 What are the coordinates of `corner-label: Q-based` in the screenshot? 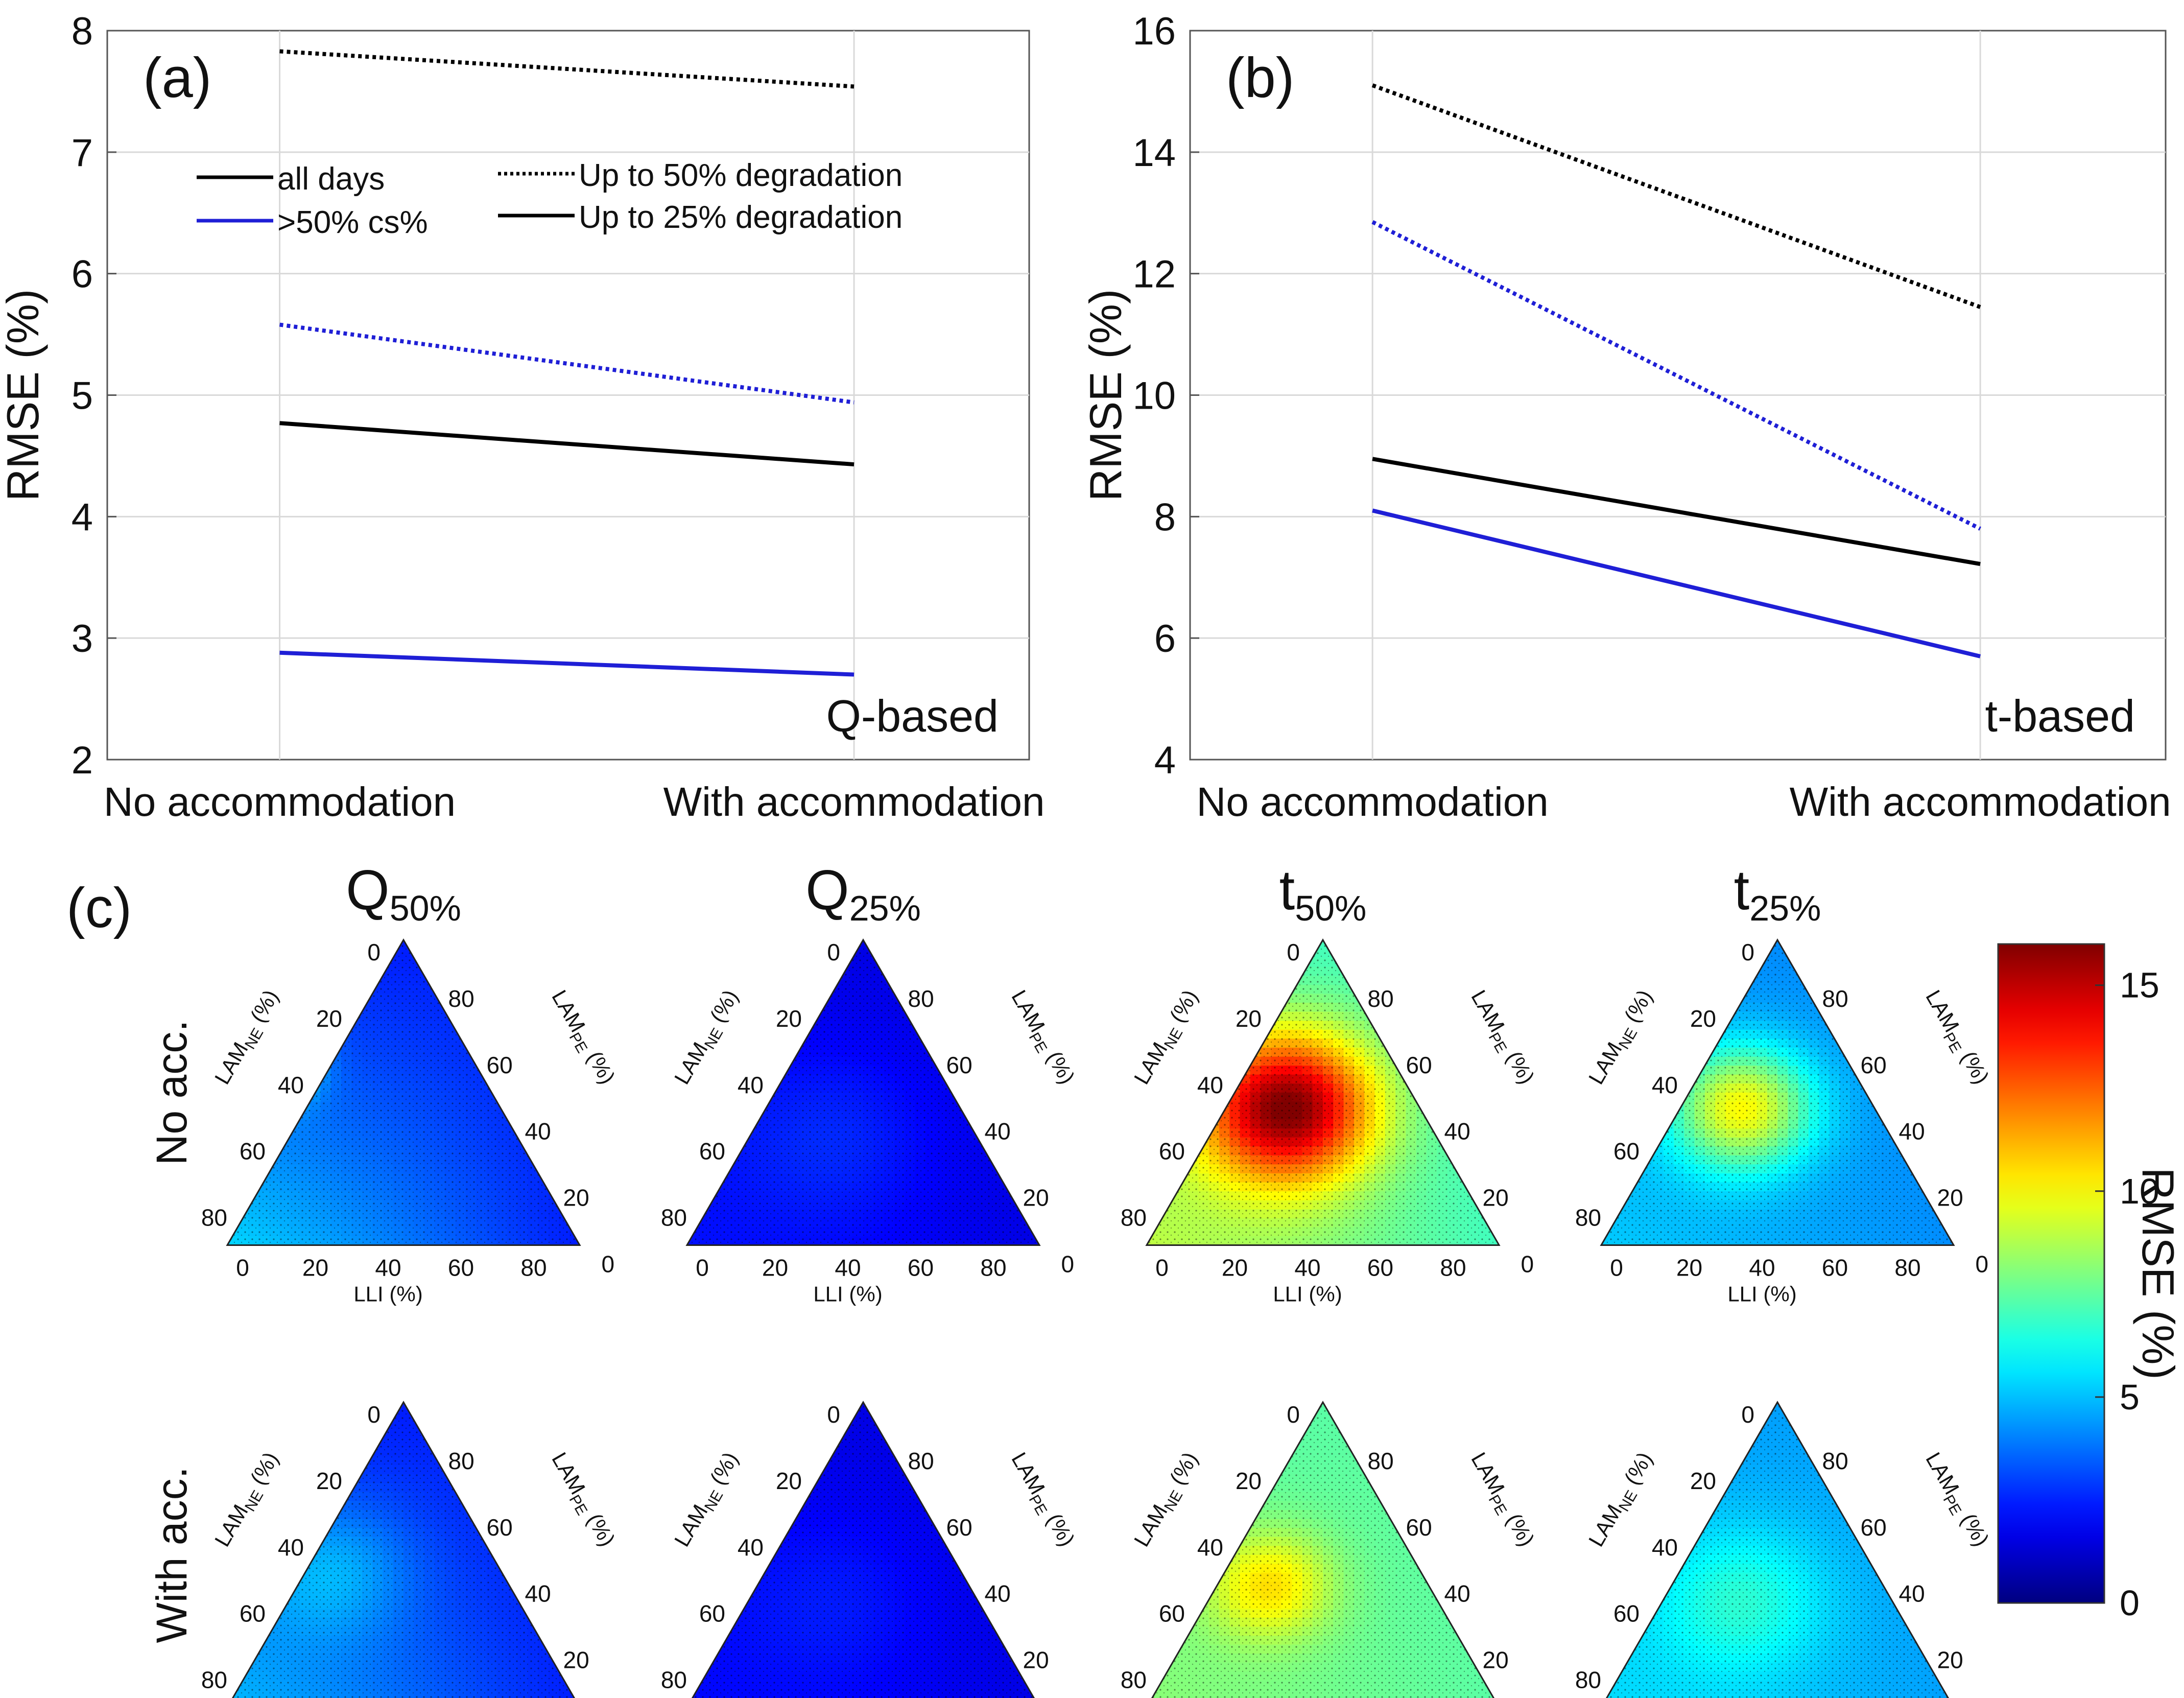 It's located at (912, 716).